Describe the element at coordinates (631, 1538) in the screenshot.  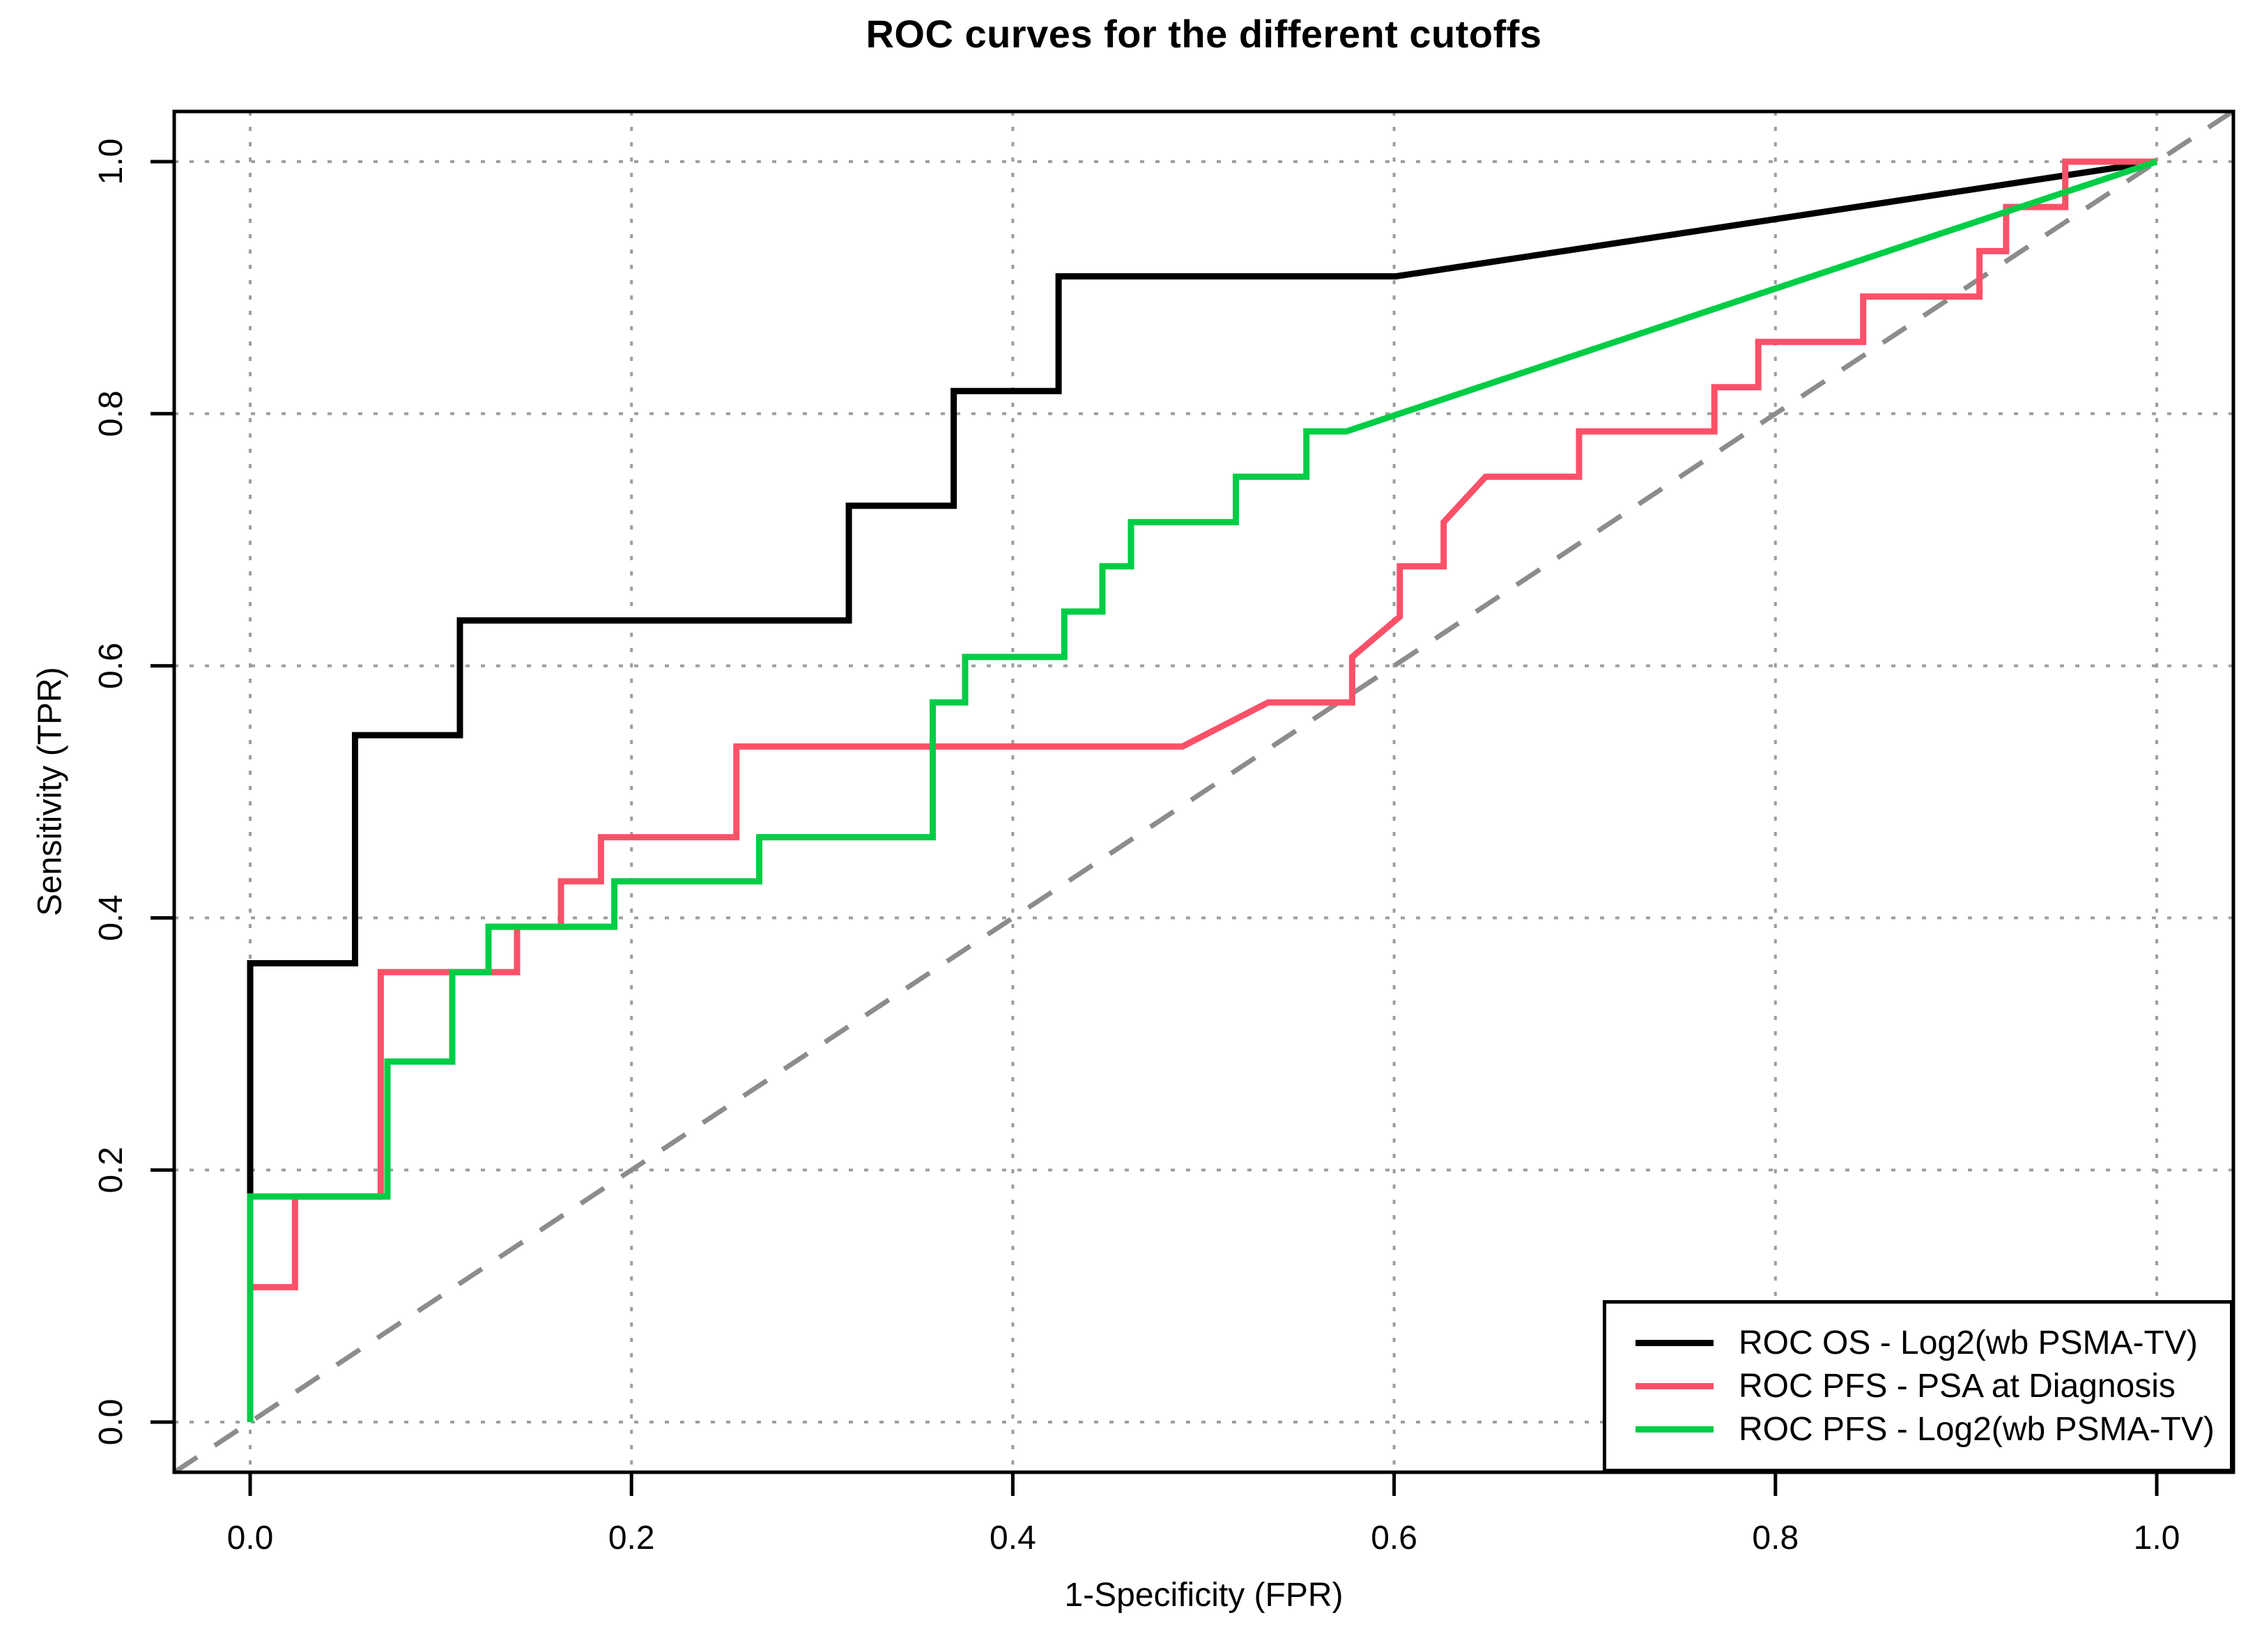
I see `x-tick-label: 0.2` at that location.